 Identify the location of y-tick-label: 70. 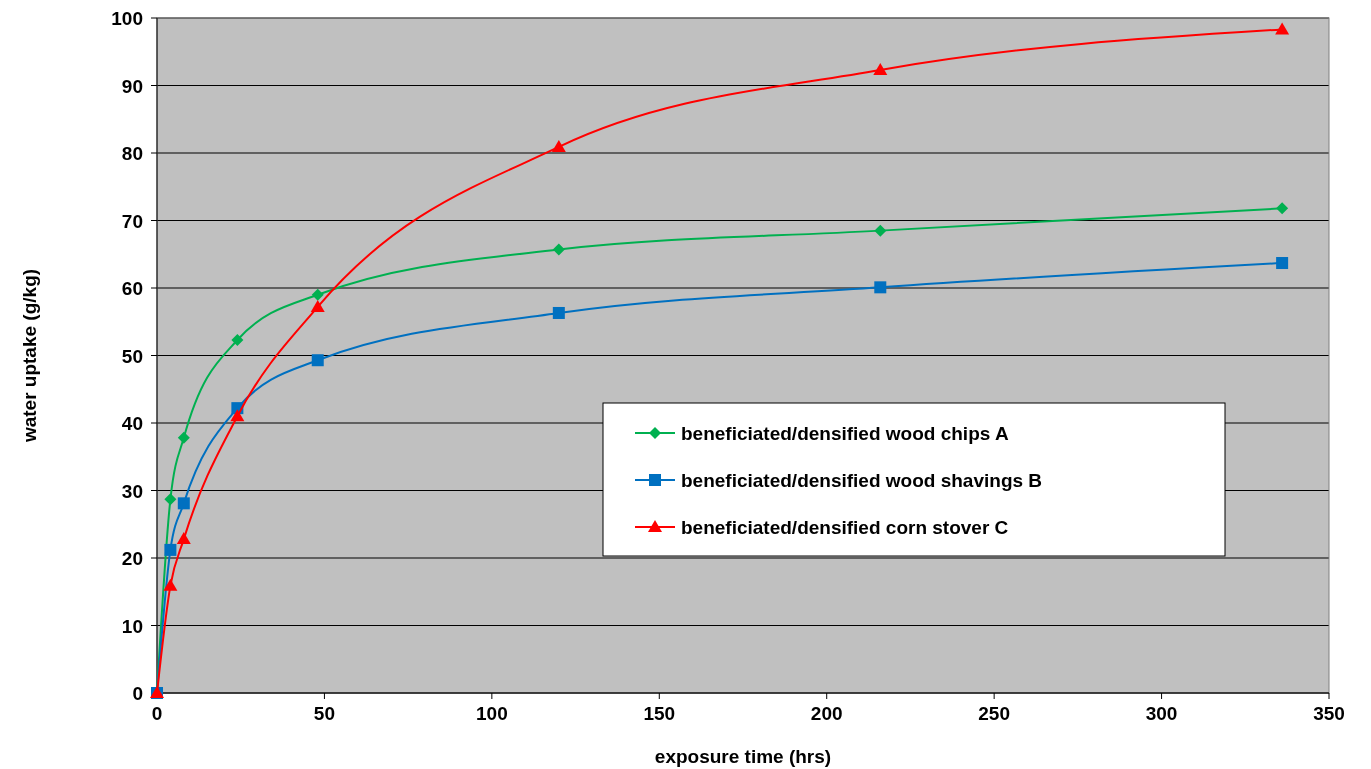
(132, 221).